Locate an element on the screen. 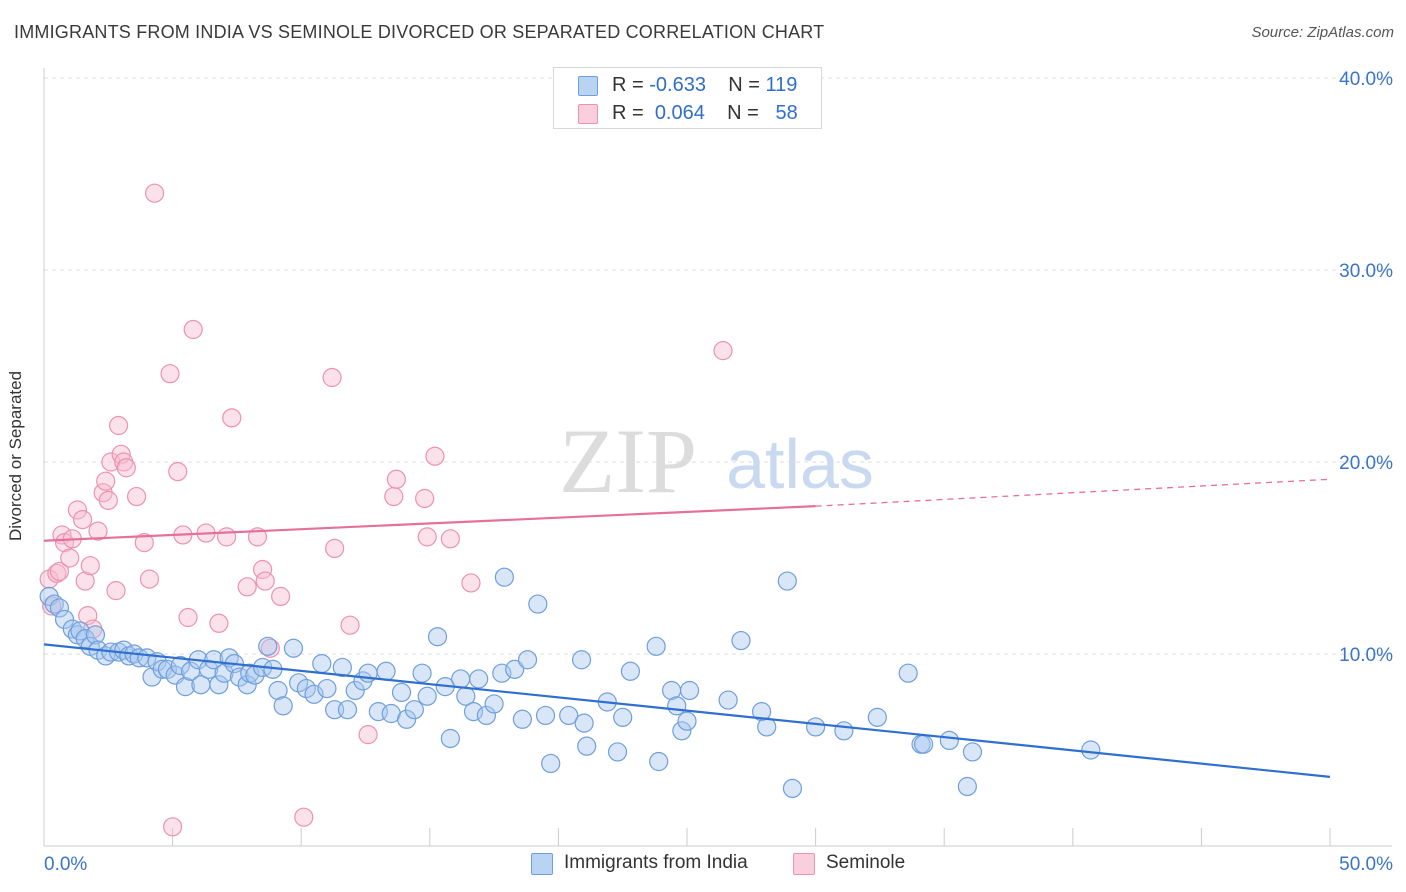 The width and height of the screenshot is (1406, 892). legend-n-label: N = is located at coordinates (744, 85).